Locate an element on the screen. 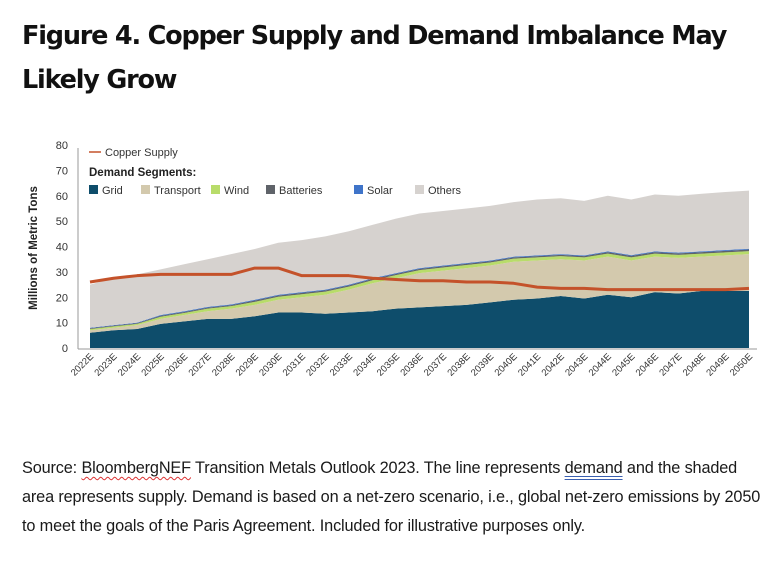  line-copper-supply is located at coordinates (419, 279).